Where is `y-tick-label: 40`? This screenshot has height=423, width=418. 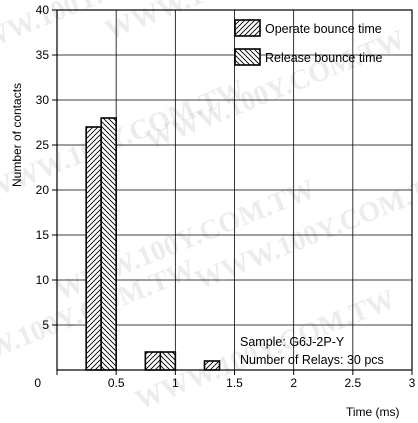
y-tick-label: 40 is located at coordinates (43, 10).